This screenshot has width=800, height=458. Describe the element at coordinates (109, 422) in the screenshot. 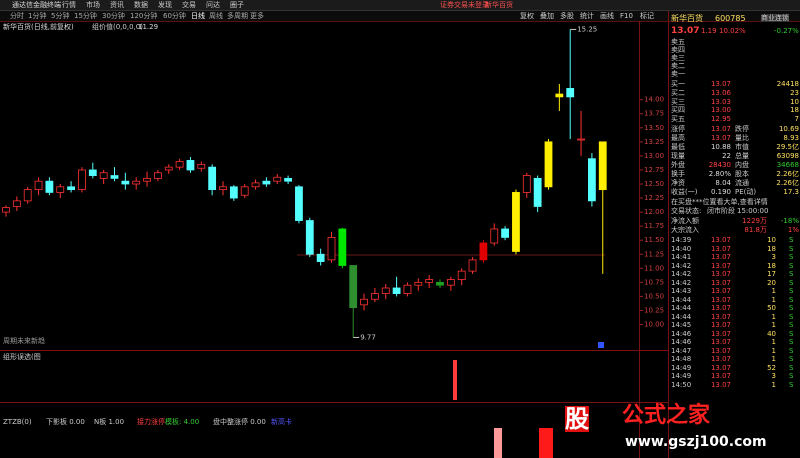

I see `pane-item: N板 1.00` at that location.